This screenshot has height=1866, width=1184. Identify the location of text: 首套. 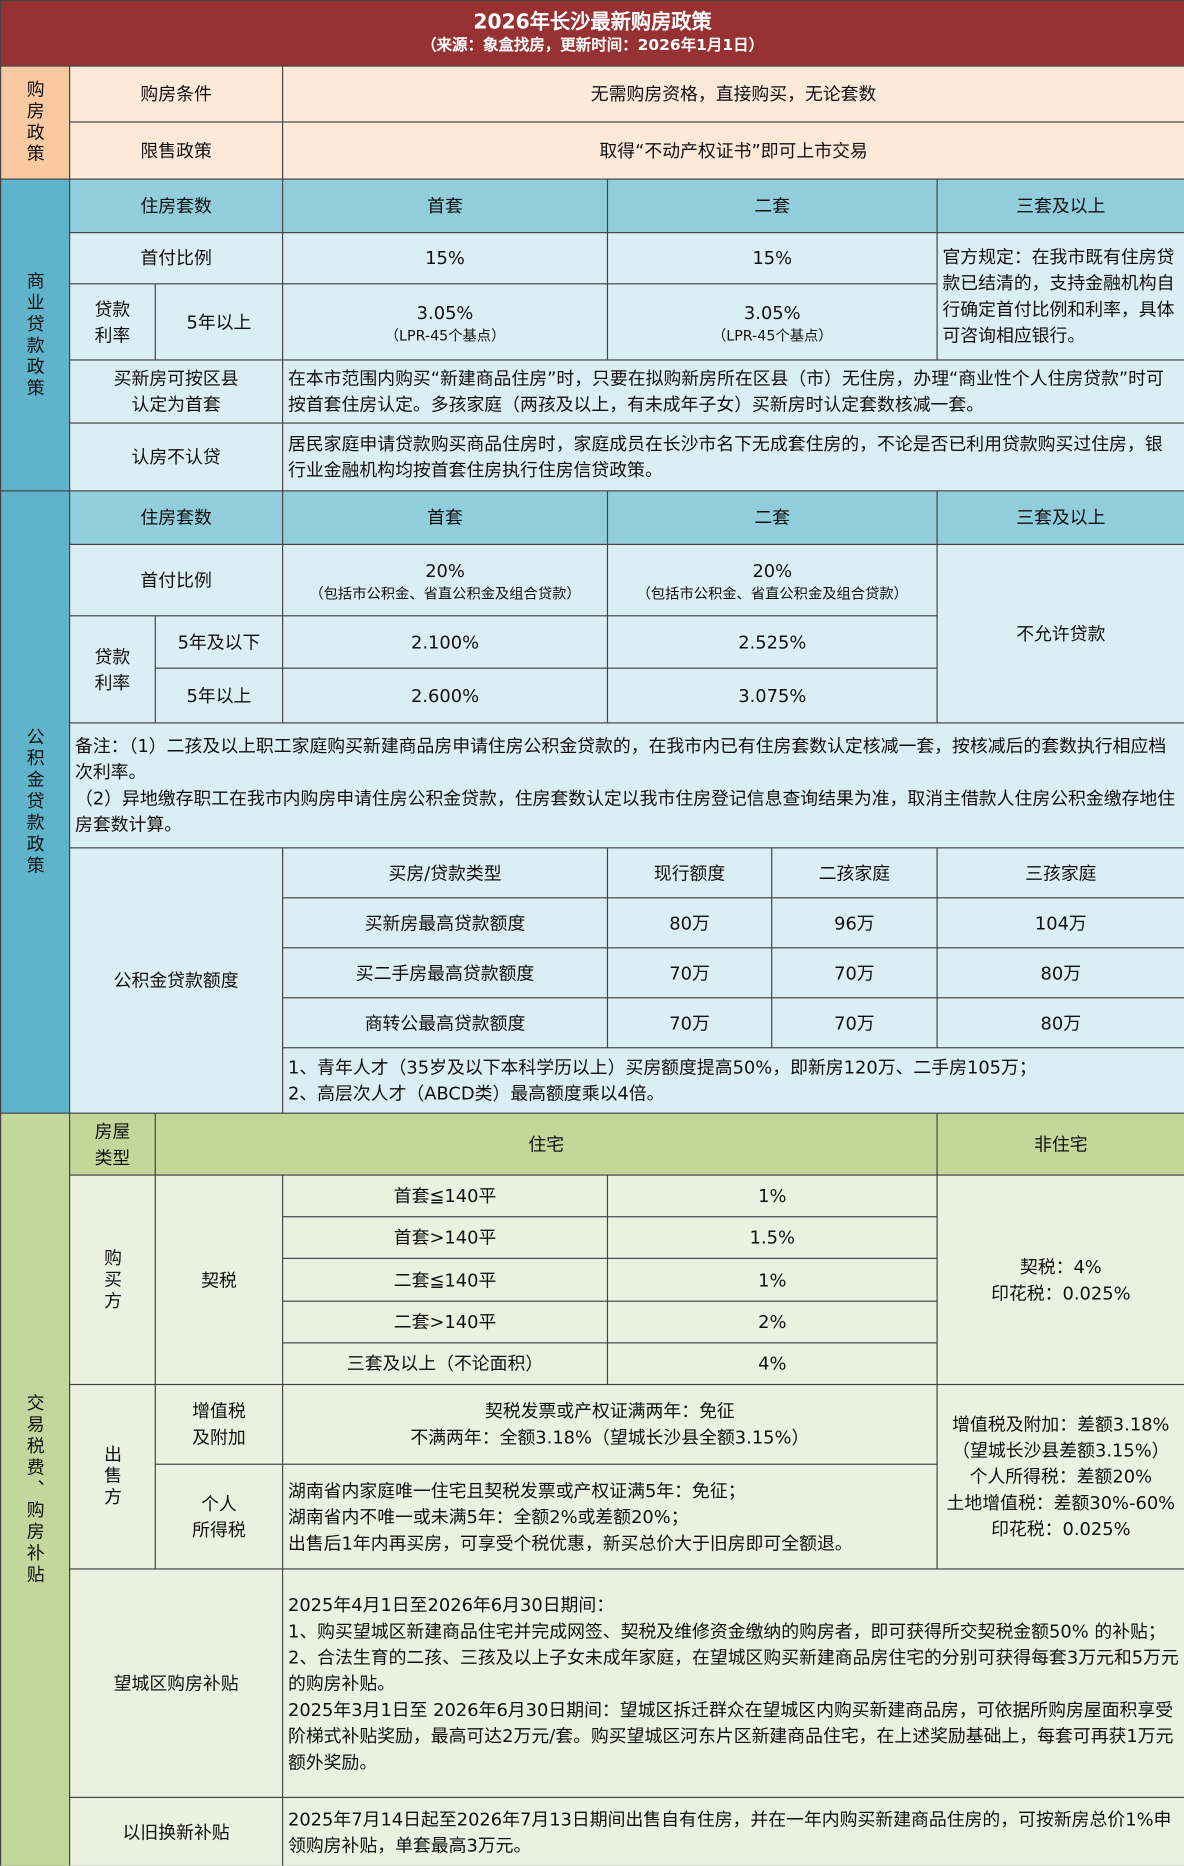
(445, 206).